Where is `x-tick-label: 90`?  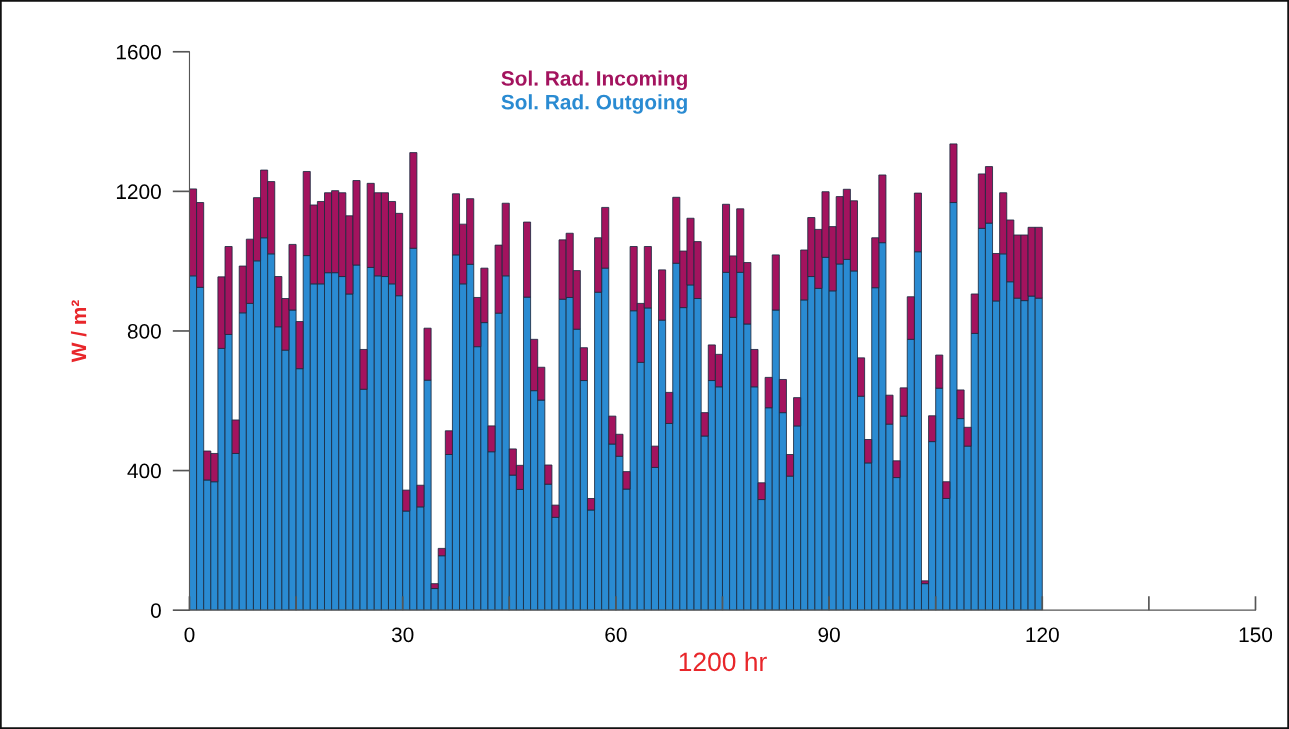
x-tick-label: 90 is located at coordinates (829, 635).